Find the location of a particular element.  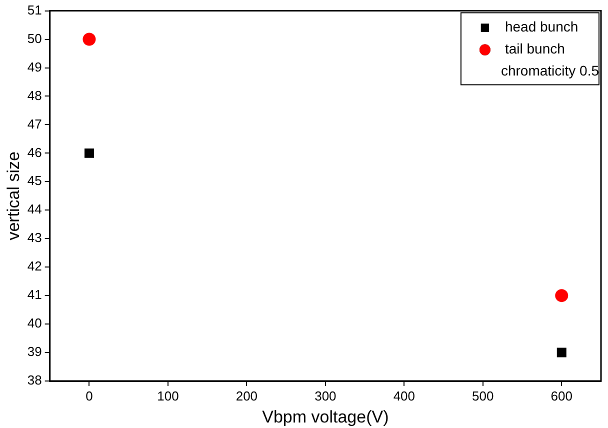

y-tick-label: 46 is located at coordinates (34, 152).